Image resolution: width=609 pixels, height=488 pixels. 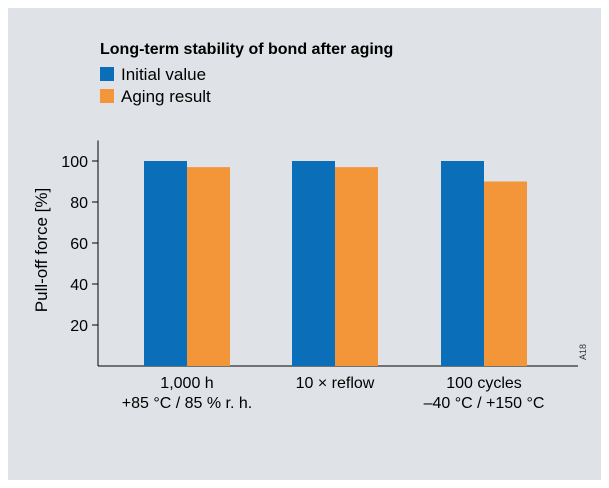 I want to click on x-tick-label: 1,000 h, so click(x=186, y=383).